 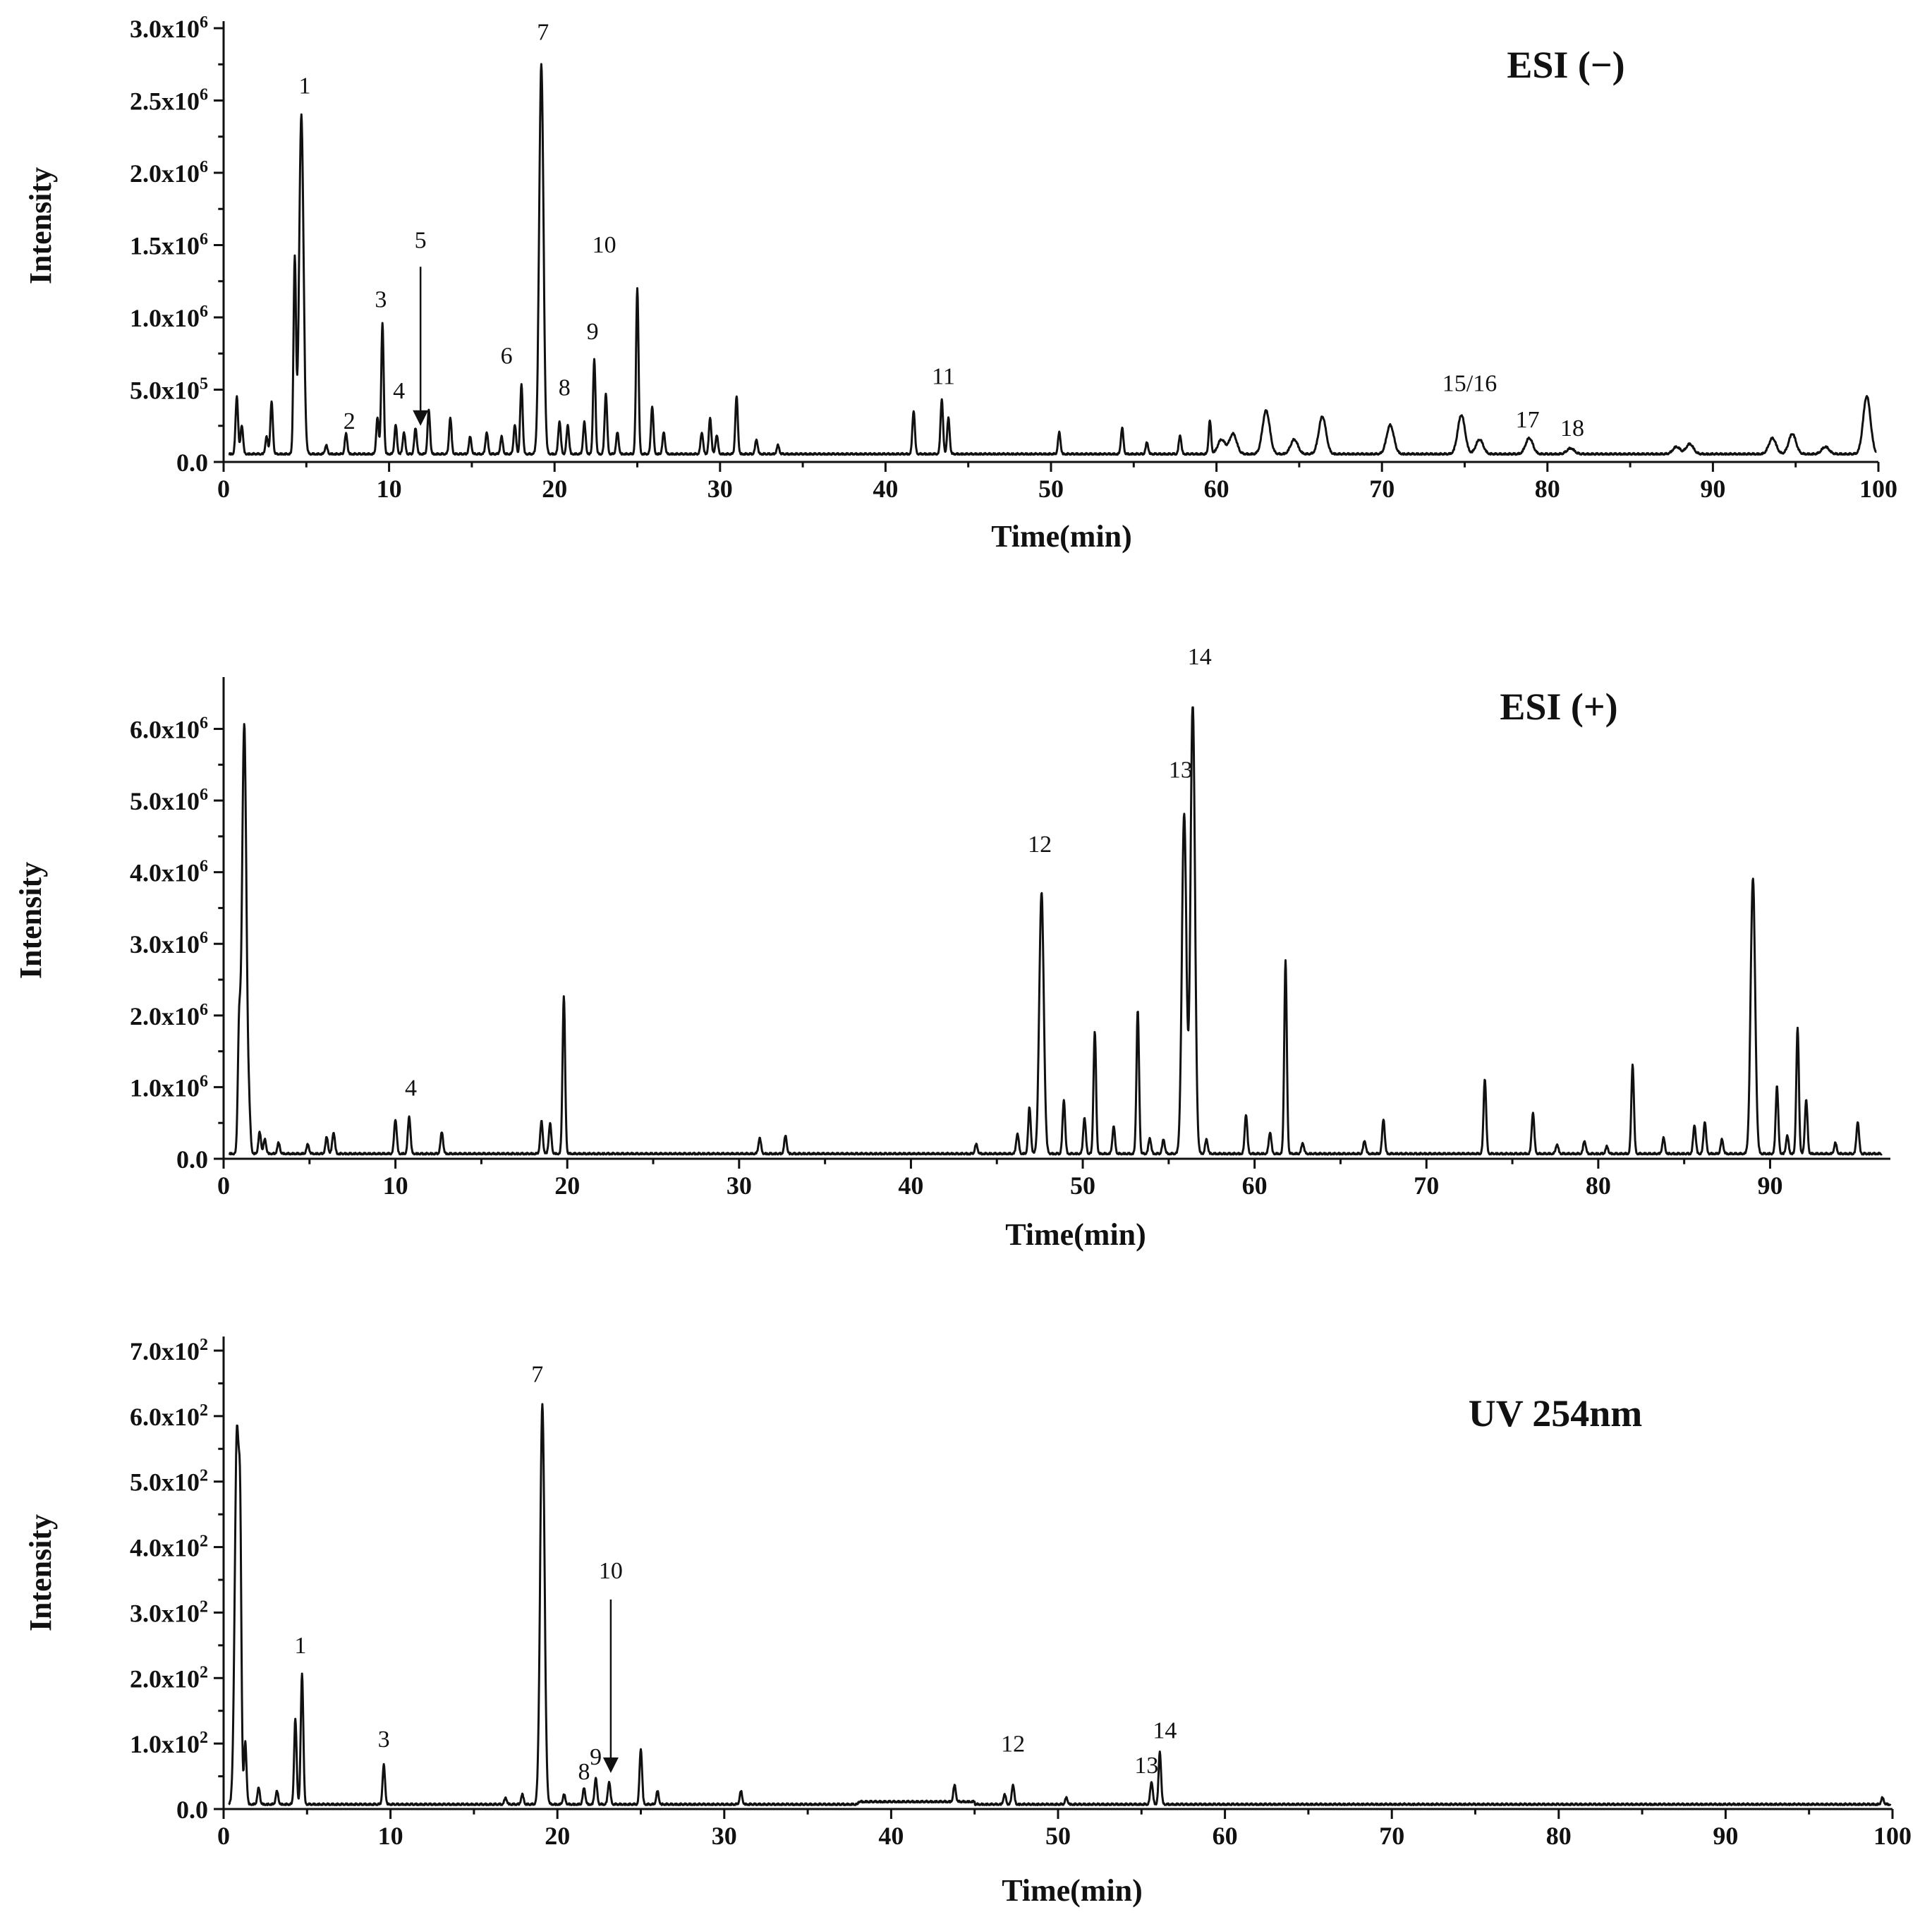 I want to click on y-tick-label: 1.5x106, so click(x=169, y=246).